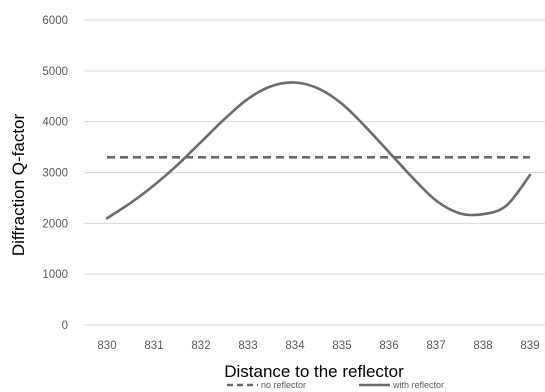 This screenshot has width=545, height=392. What do you see at coordinates (153, 346) in the screenshot?
I see `x-tick-label: 831` at bounding box center [153, 346].